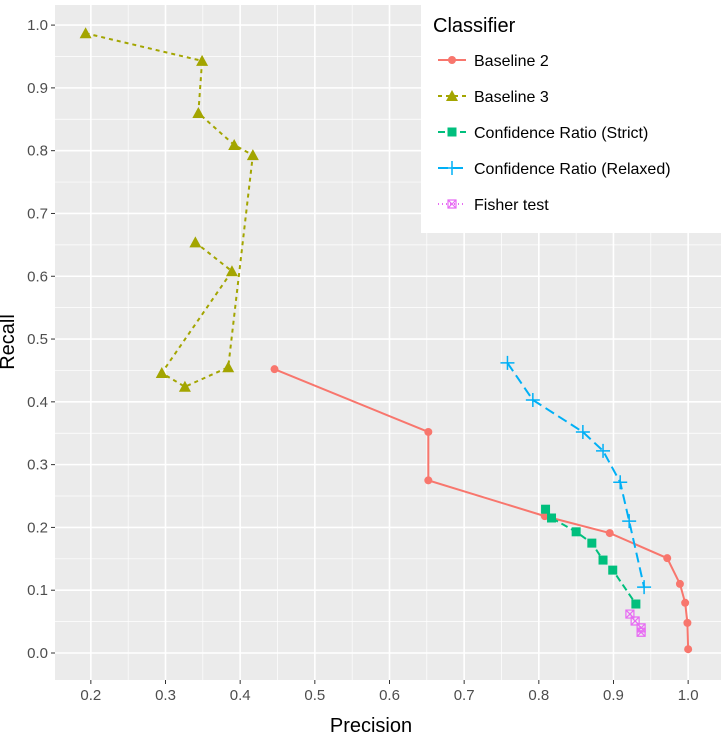  Describe the element at coordinates (240, 695) in the screenshot. I see `x-tick-label: 0.4` at that location.